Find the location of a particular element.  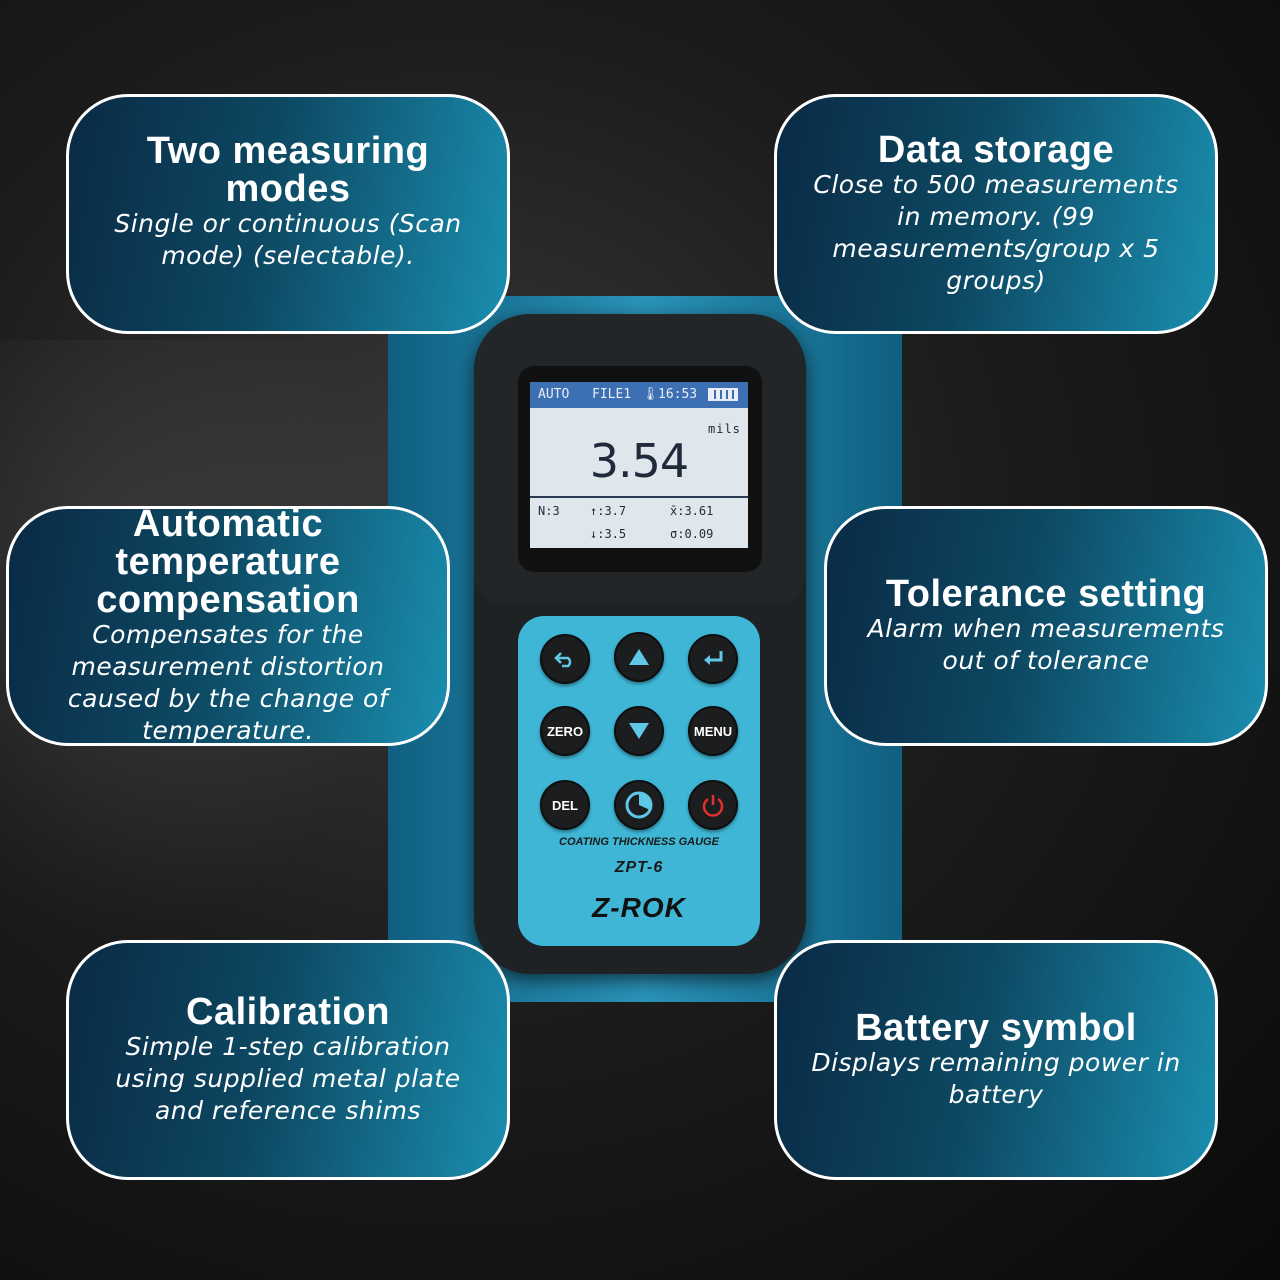

up-button is located at coordinates (639, 657).